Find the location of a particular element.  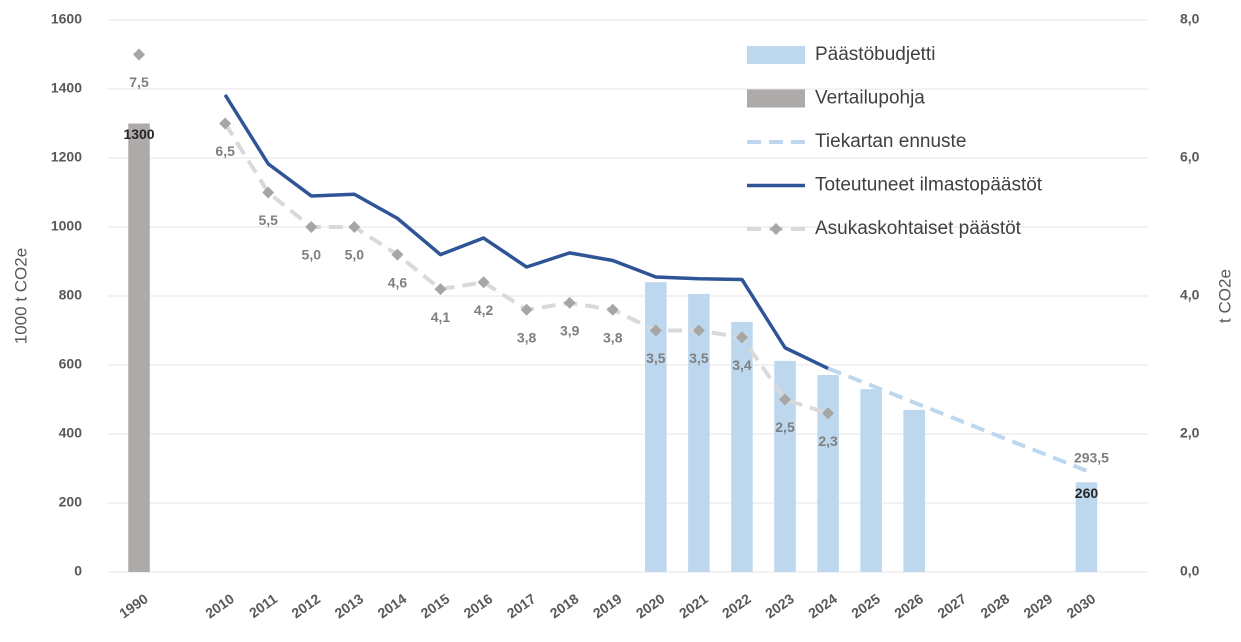

x-tick-label: 2024 is located at coordinates (822, 605).